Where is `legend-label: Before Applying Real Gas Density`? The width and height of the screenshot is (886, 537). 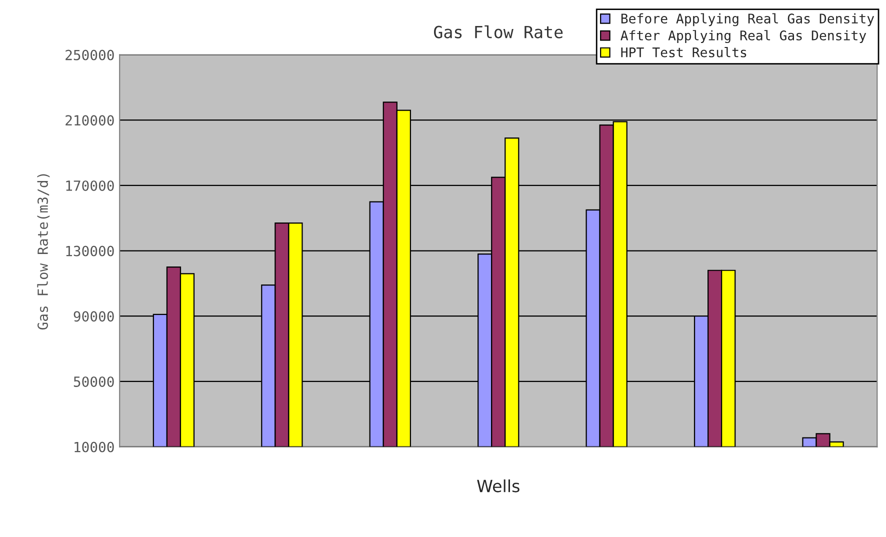
legend-label: Before Applying Real Gas Density is located at coordinates (747, 19).